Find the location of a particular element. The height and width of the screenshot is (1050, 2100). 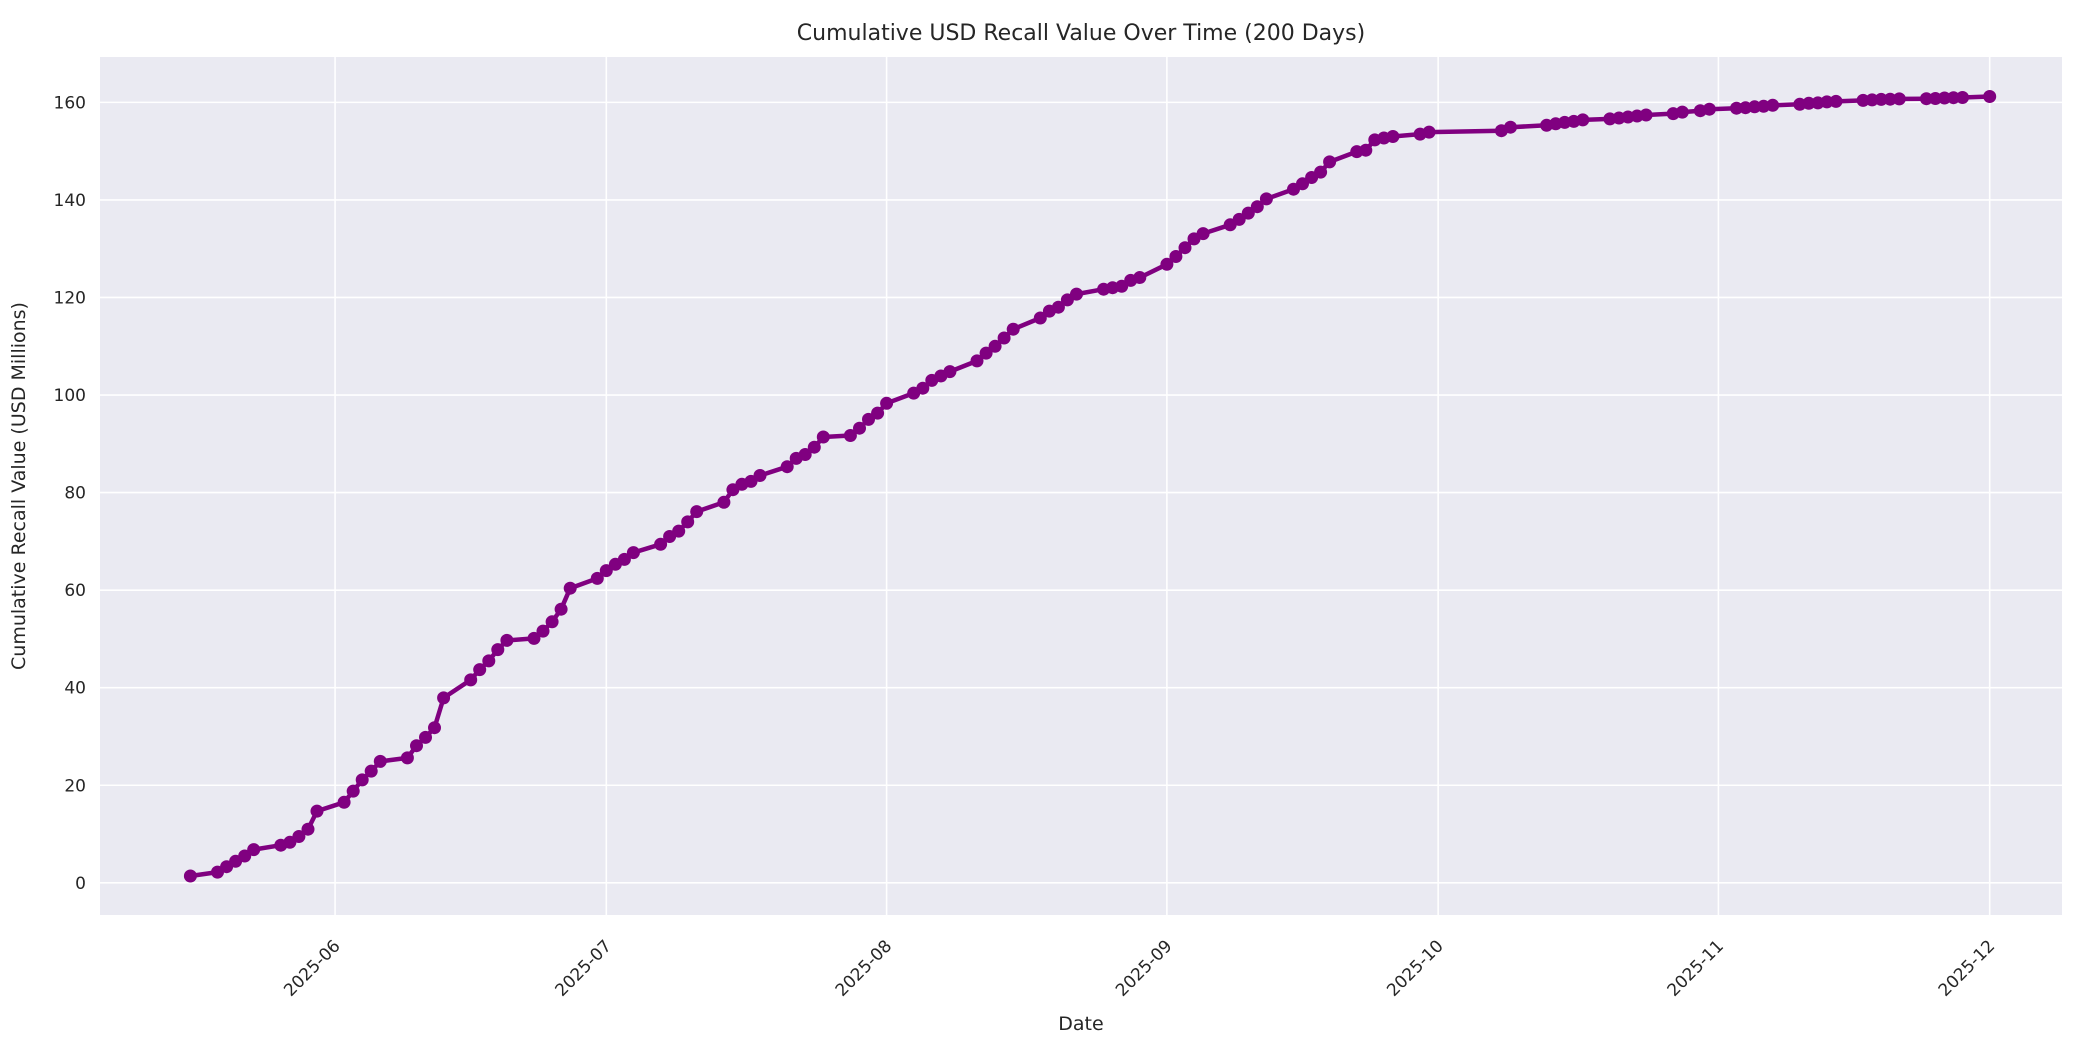

y-tick-label: 40 is located at coordinates (75, 689).